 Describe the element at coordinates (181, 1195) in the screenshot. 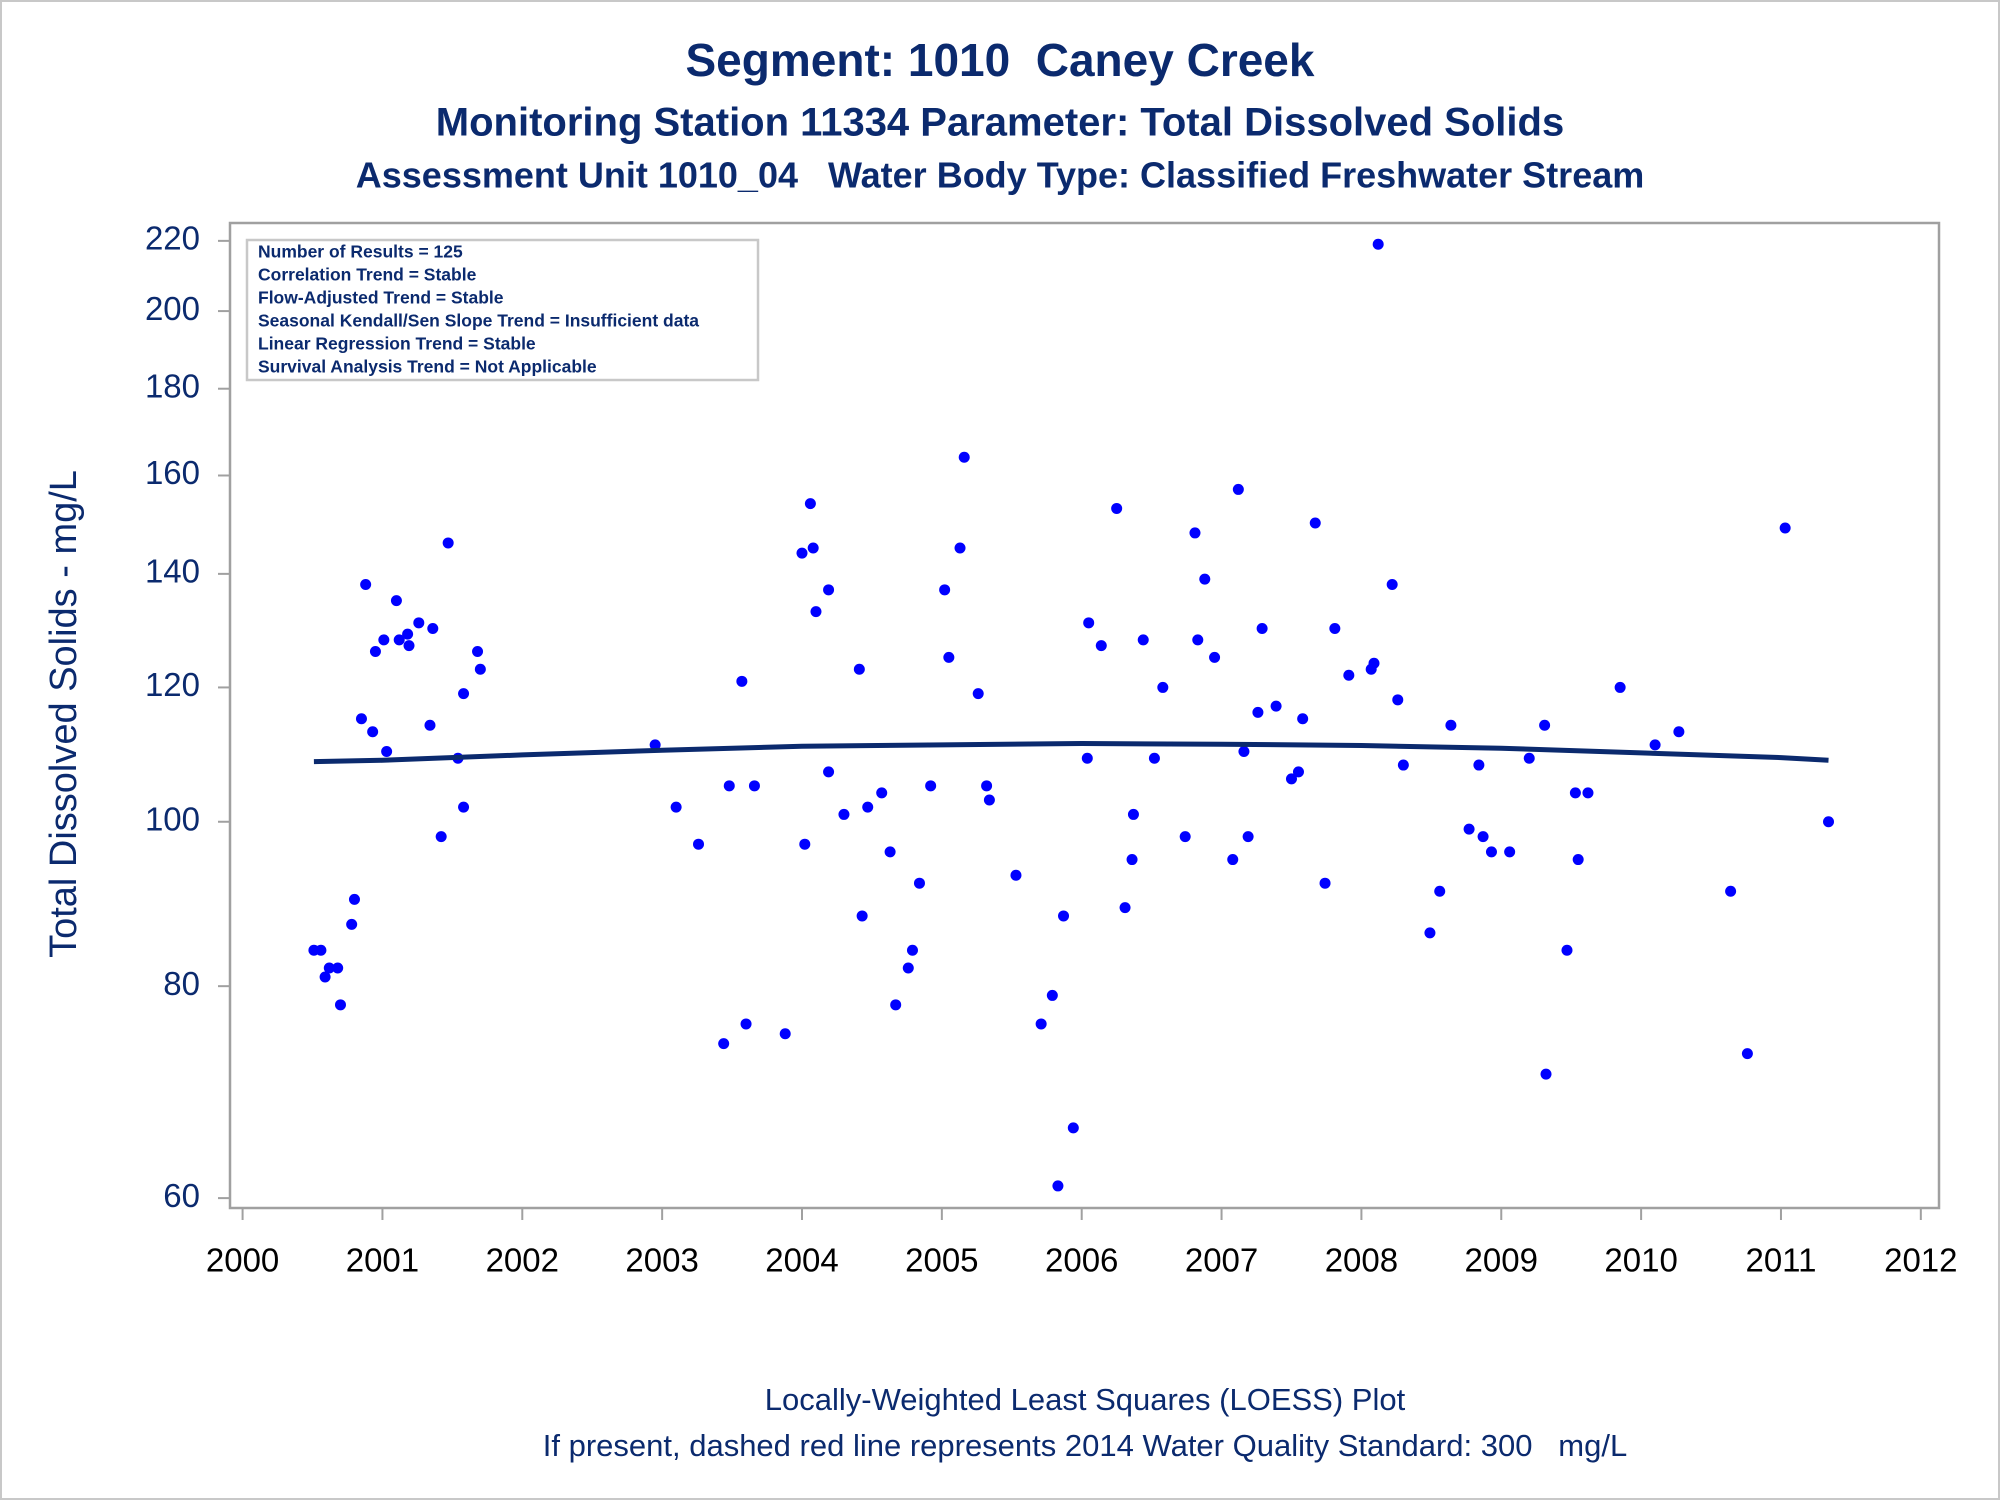

I see `y-tick-label: 60` at that location.